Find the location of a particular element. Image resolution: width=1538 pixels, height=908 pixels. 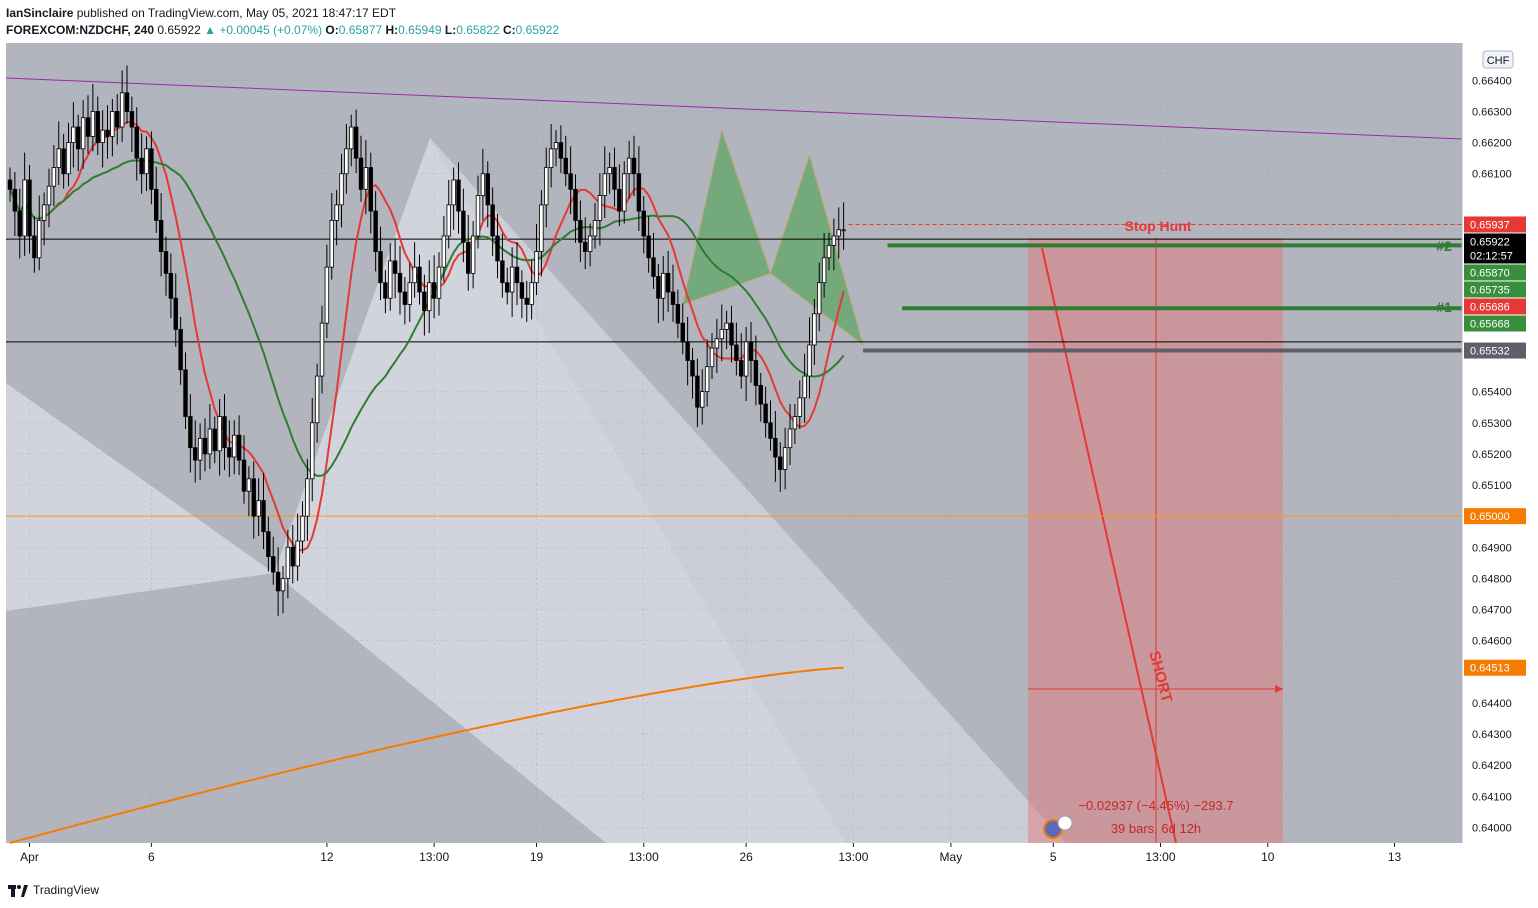

symbol-label: FOREXCOM:NZDCHF, 240 is located at coordinates (80, 30).